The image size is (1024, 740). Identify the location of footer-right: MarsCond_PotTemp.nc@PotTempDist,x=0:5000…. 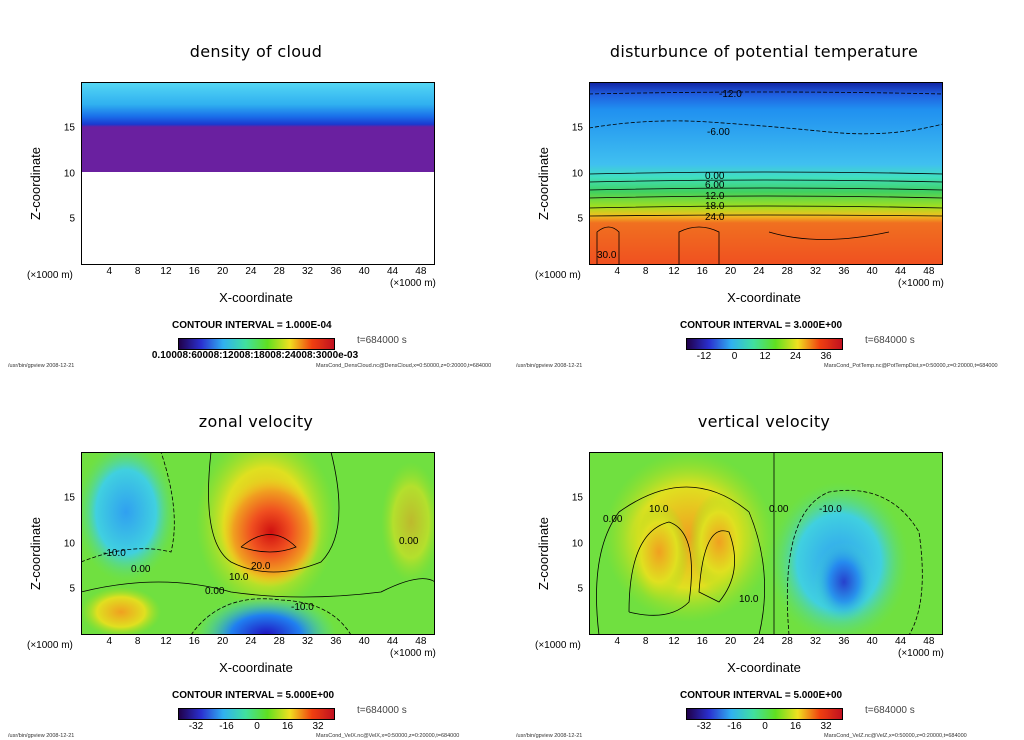
(911, 366).